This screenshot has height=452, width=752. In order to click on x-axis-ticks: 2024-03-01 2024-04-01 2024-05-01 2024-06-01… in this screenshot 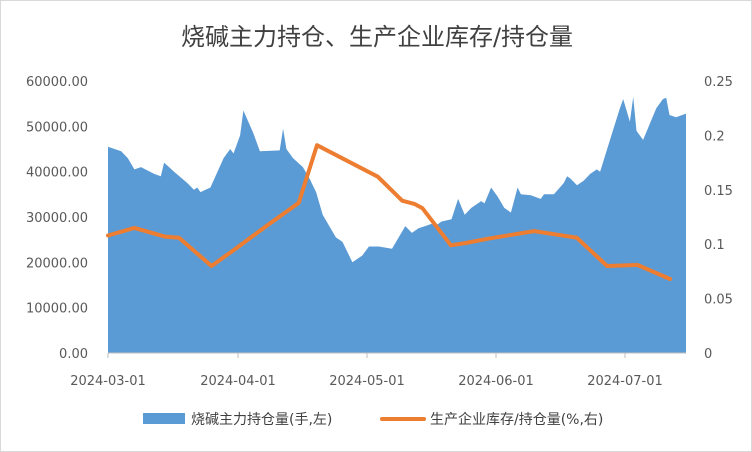, I will do `click(366, 381)`.